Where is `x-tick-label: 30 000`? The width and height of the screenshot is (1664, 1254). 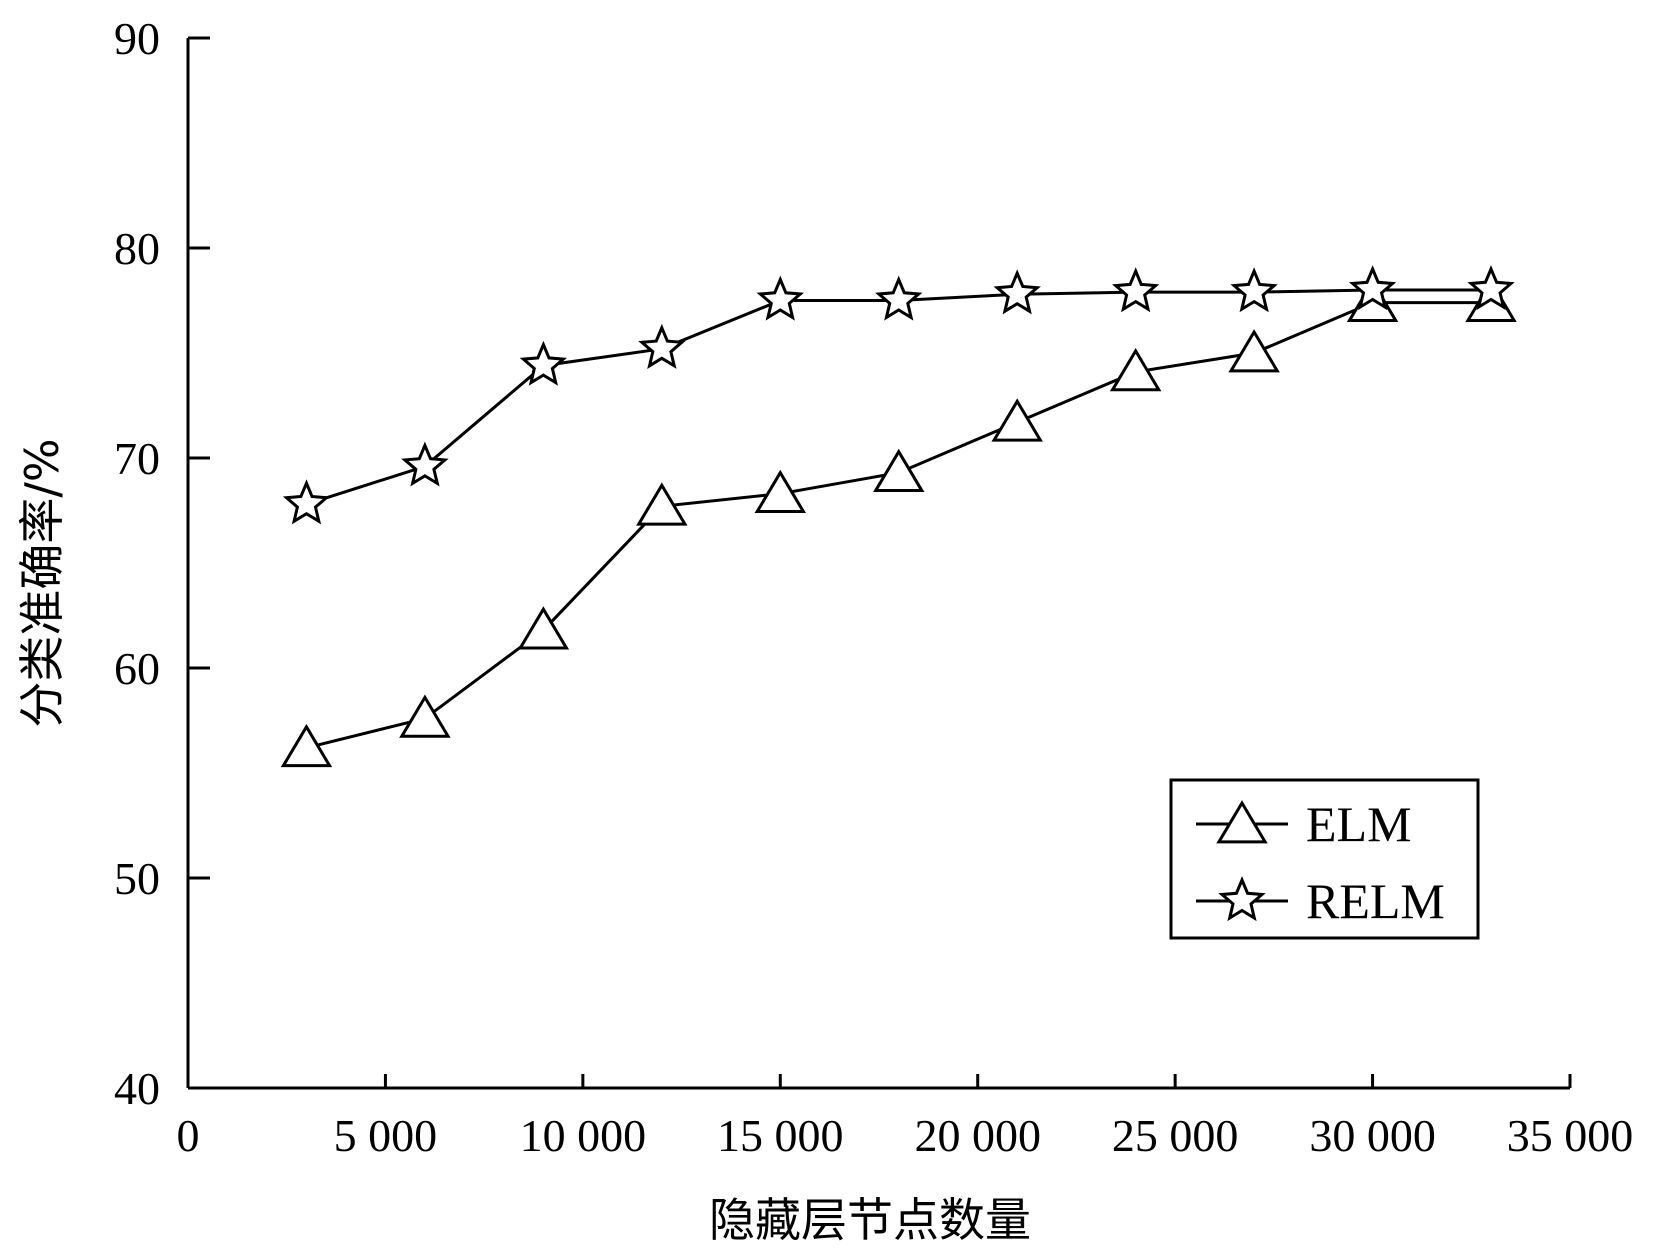
x-tick-label: 30 000 is located at coordinates (1372, 1135).